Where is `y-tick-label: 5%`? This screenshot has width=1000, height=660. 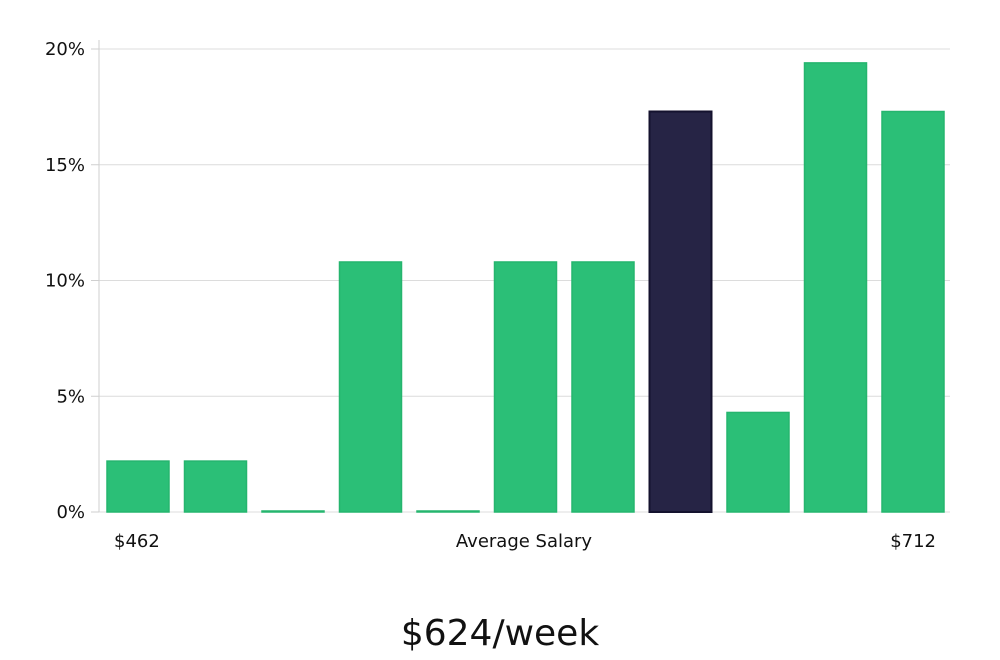 y-tick-label: 5% is located at coordinates (70, 396).